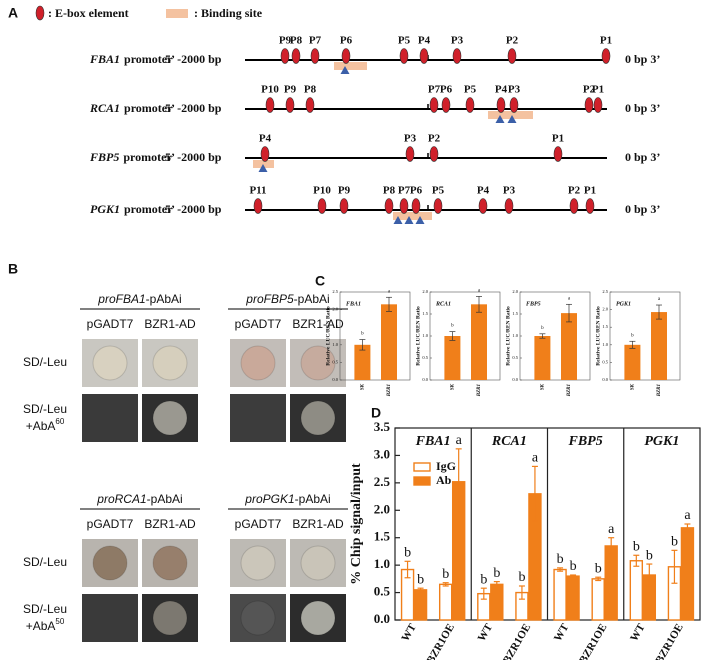 This screenshot has height=660, width=708. What do you see at coordinates (363, 386) in the screenshot?
I see `x-tick-label: SK` at bounding box center [363, 386].